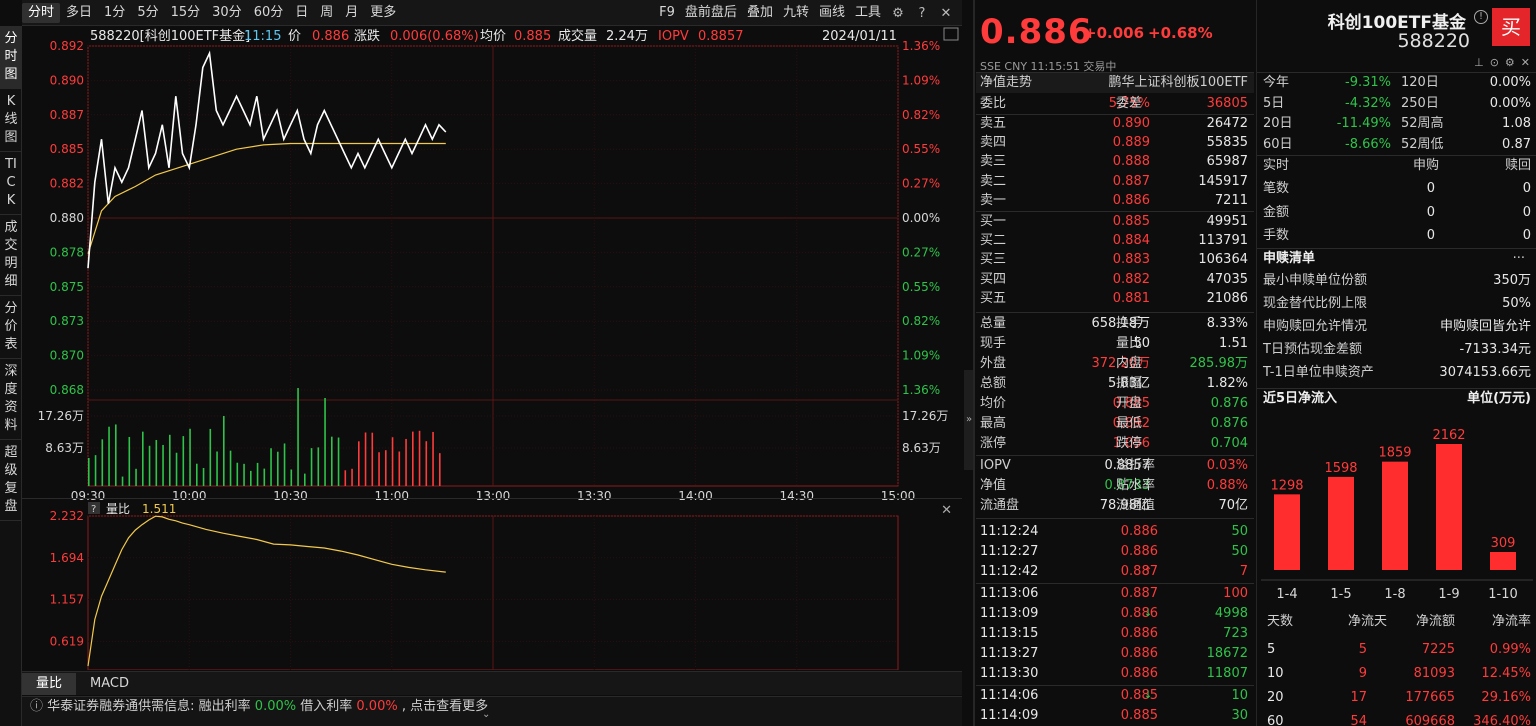  What do you see at coordinates (1178, 82) in the screenshot?
I see `index-name: 鹏华上证科创板100ETF` at bounding box center [1178, 82].